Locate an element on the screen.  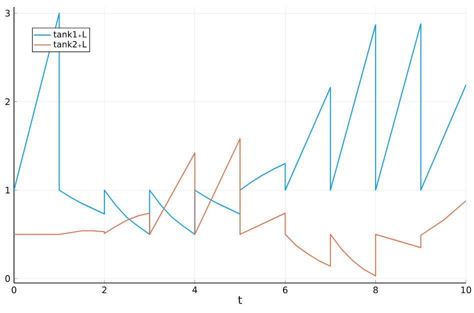
x-tick-label: 10 is located at coordinates (466, 290).